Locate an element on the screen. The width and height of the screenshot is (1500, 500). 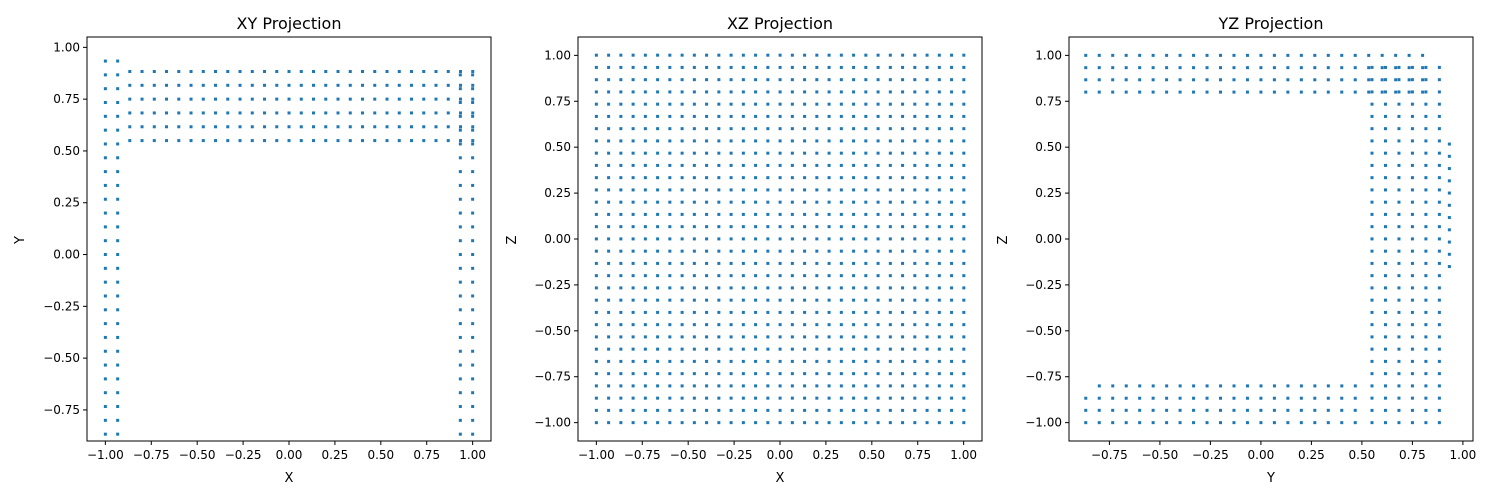
y-tick-label: 0.00 is located at coordinates (66, 255).